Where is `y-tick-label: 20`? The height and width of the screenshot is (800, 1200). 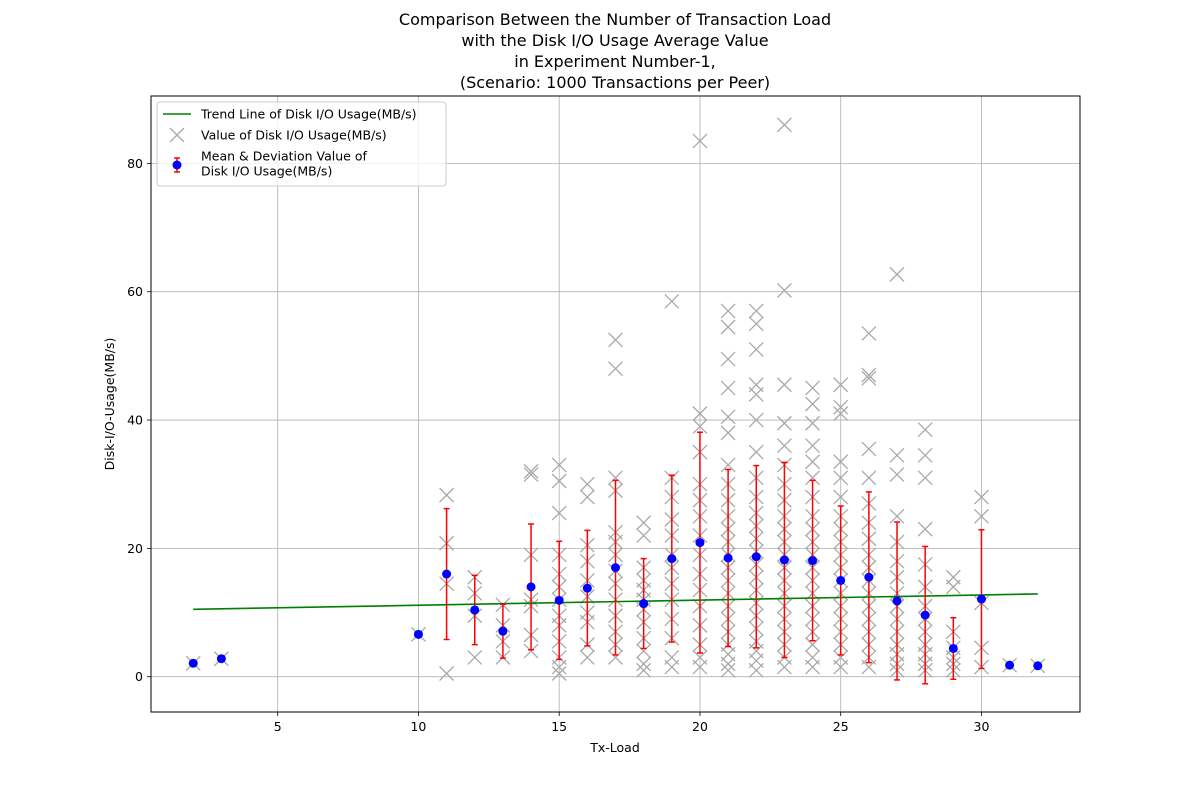
y-tick-label: 20 is located at coordinates (135, 548).